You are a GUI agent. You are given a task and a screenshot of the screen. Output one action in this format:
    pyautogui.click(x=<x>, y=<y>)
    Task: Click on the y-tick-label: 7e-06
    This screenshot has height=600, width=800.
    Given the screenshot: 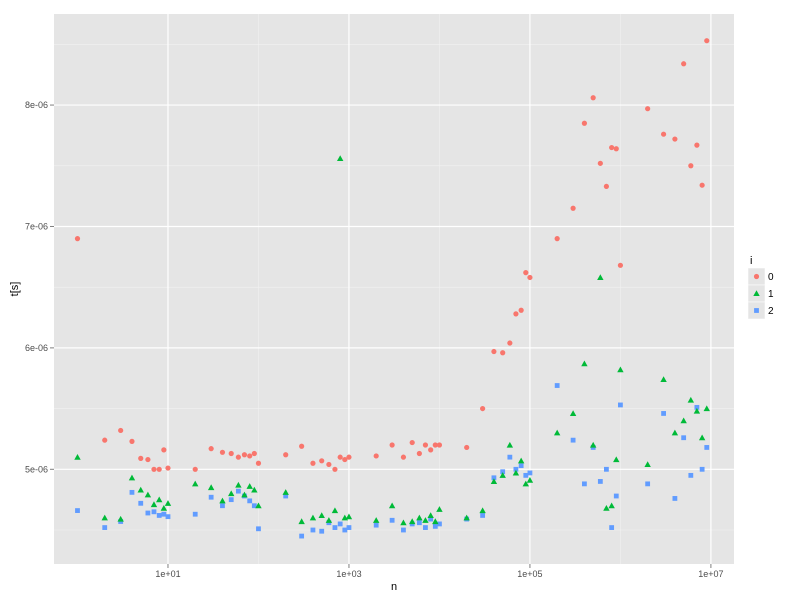 What is the action you would take?
    pyautogui.click(x=36, y=226)
    